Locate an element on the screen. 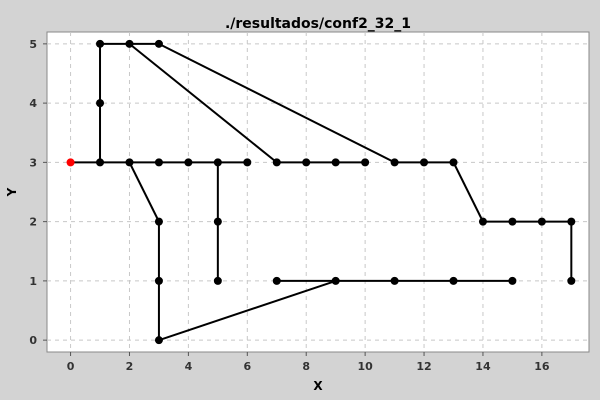 The height and width of the screenshot is (400, 600). y-tick-label: 4 is located at coordinates (33, 103).